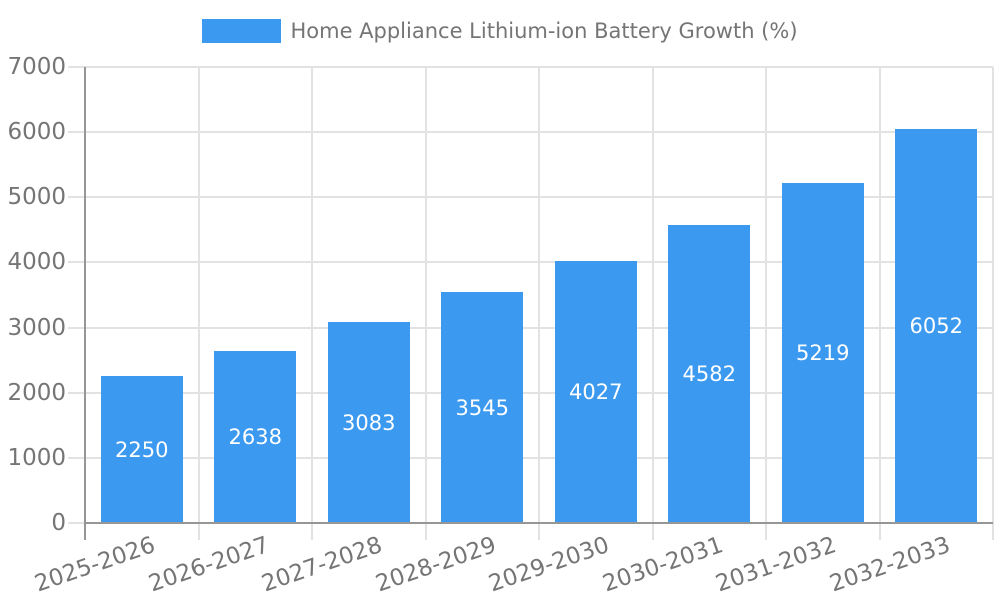  I want to click on bar-value-label: 2250, so click(142, 449).